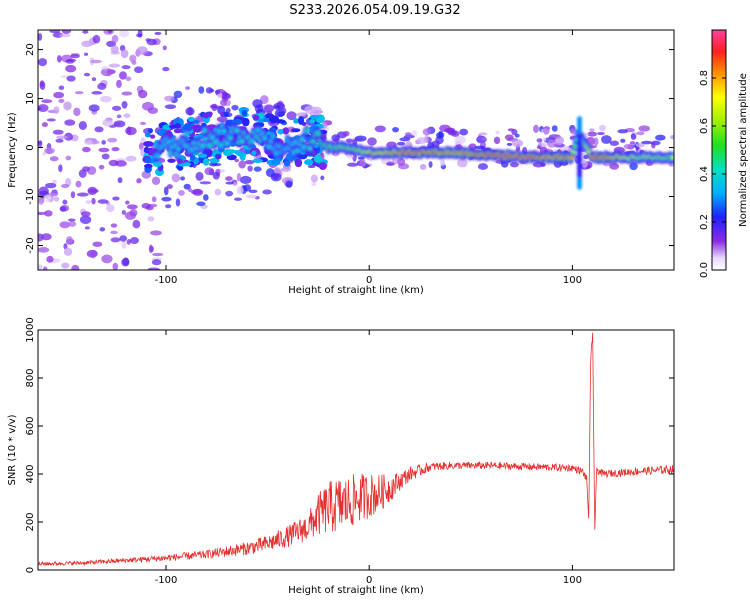 The height and width of the screenshot is (600, 750). Describe the element at coordinates (12, 449) in the screenshot. I see `snr-y-label: SNR (10 * v/v)` at that location.